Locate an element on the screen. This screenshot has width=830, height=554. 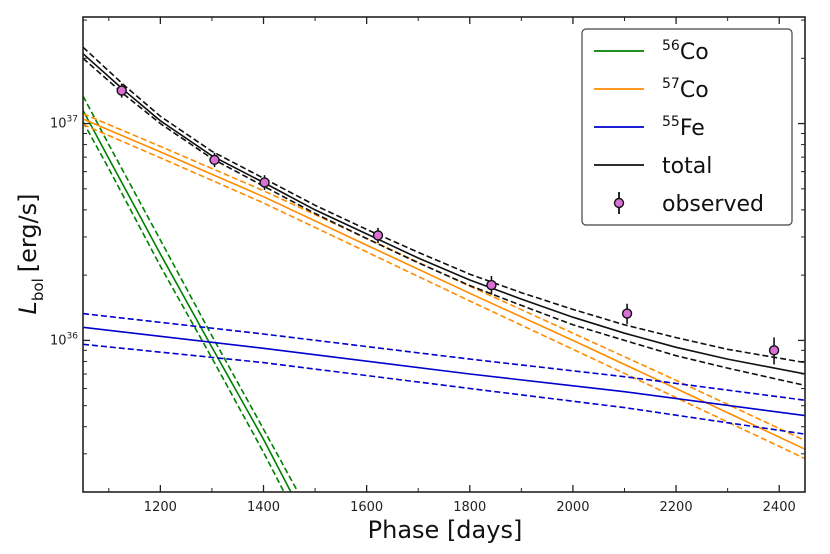
y-axis-label-sub: bol is located at coordinates (38, 289).